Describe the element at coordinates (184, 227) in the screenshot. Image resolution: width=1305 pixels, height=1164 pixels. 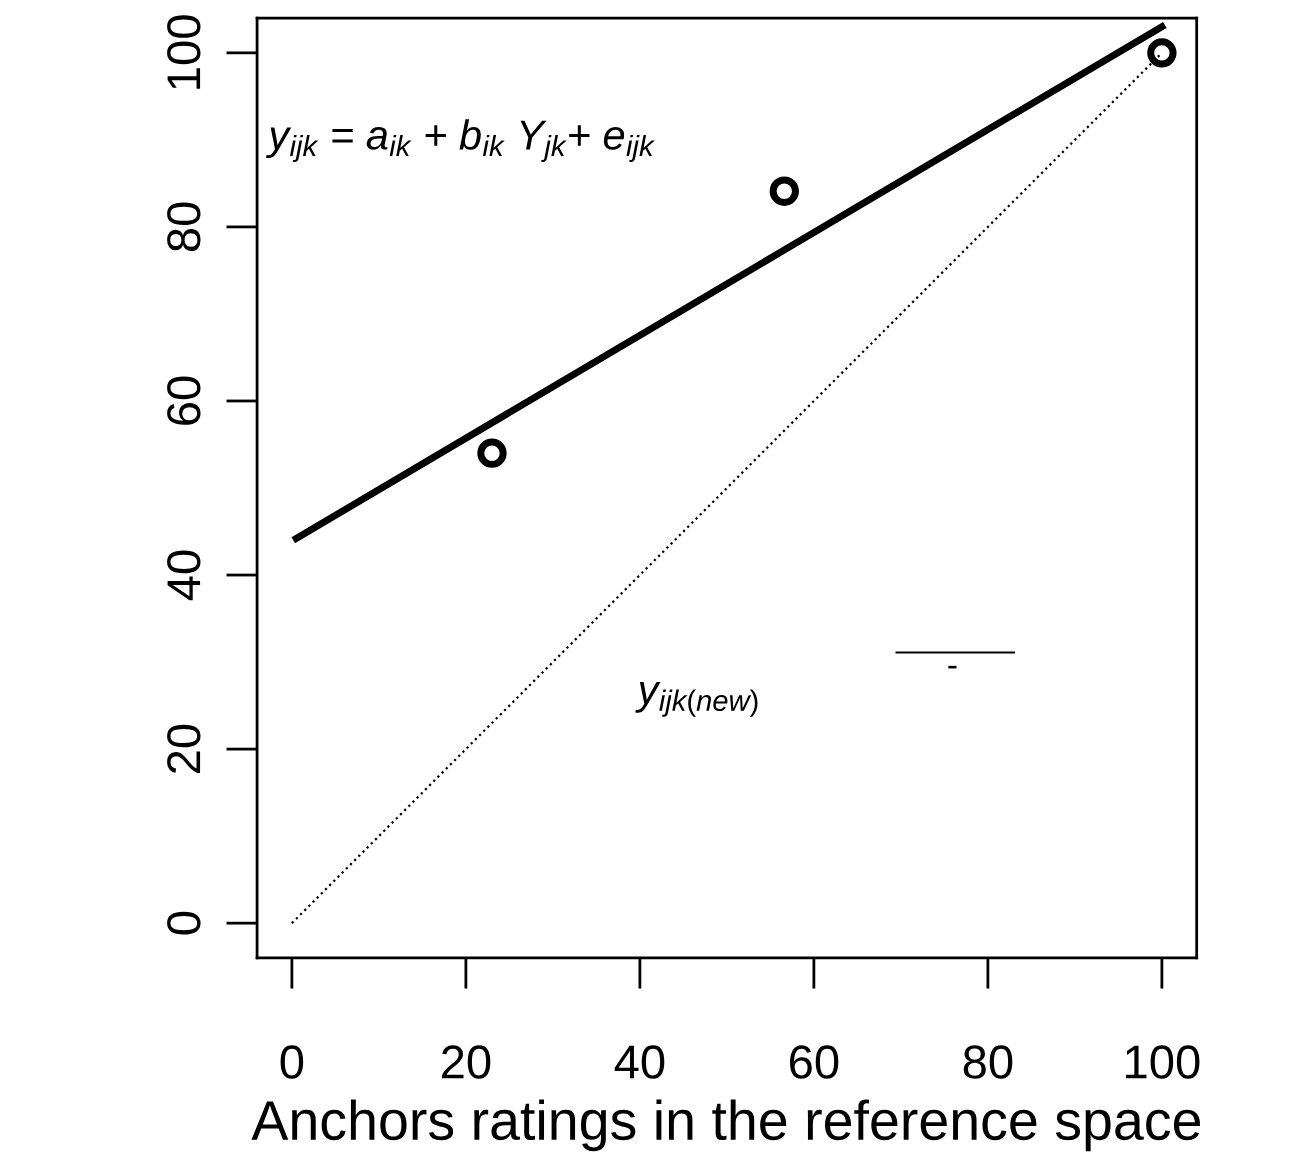
I see `y-tick-label: 80` at that location.